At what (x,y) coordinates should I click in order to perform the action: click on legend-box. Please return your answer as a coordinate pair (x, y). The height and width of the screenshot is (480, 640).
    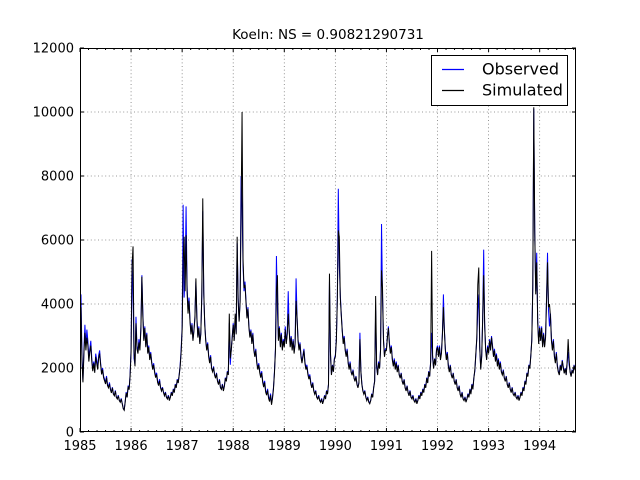
    Looking at the image, I should click on (499, 80).